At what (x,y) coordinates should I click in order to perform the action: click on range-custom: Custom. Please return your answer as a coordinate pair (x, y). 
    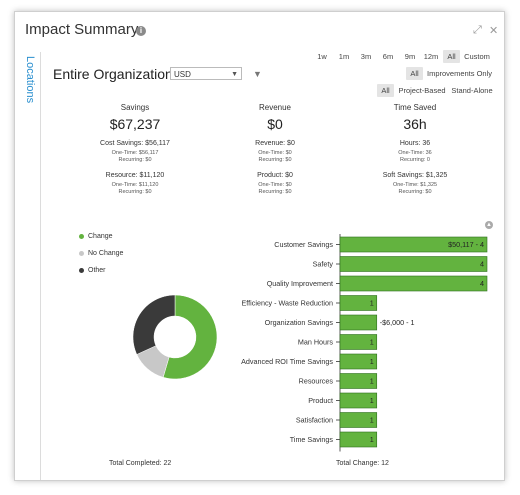
    Looking at the image, I should click on (477, 56).